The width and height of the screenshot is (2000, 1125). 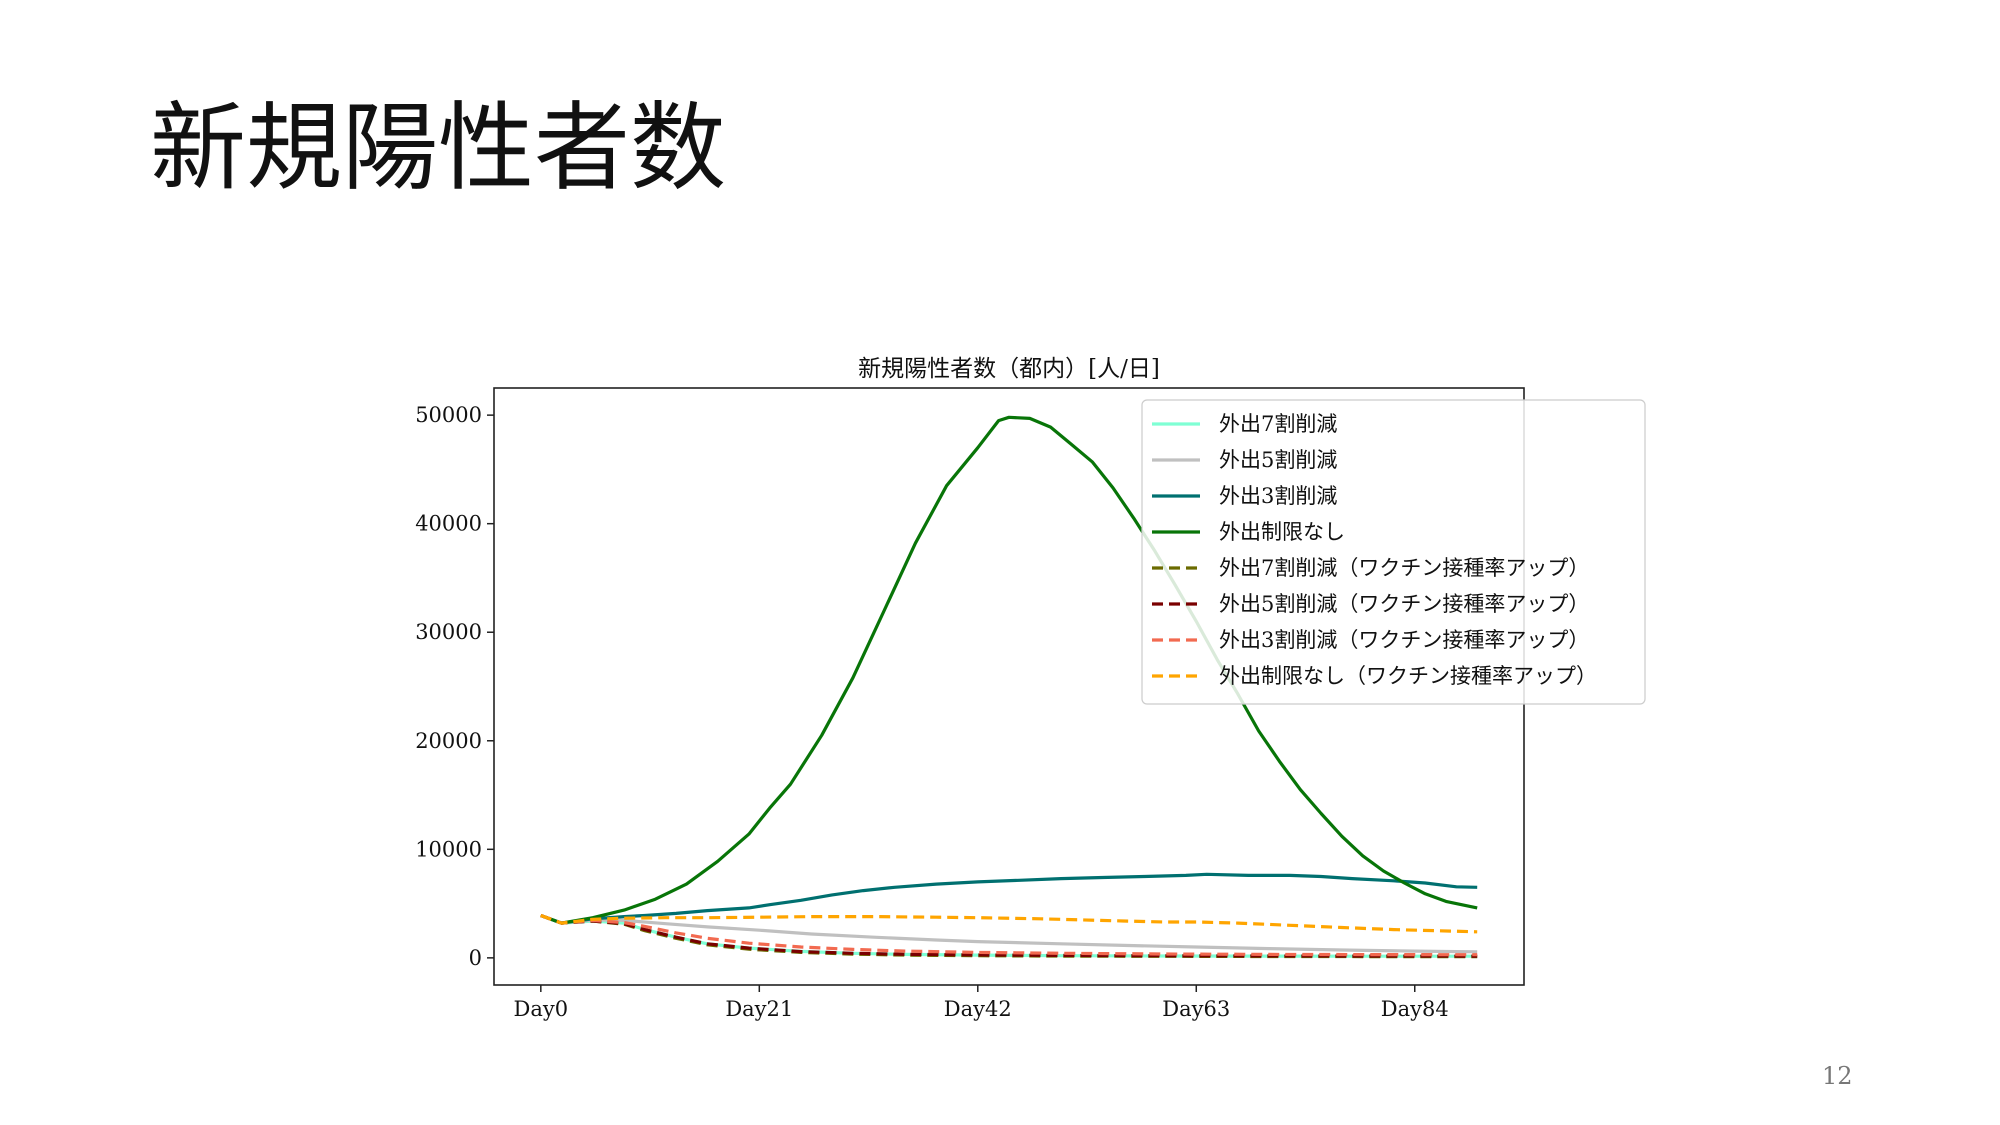 What do you see at coordinates (541, 1009) in the screenshot?
I see `x-tick-label: Day0` at bounding box center [541, 1009].